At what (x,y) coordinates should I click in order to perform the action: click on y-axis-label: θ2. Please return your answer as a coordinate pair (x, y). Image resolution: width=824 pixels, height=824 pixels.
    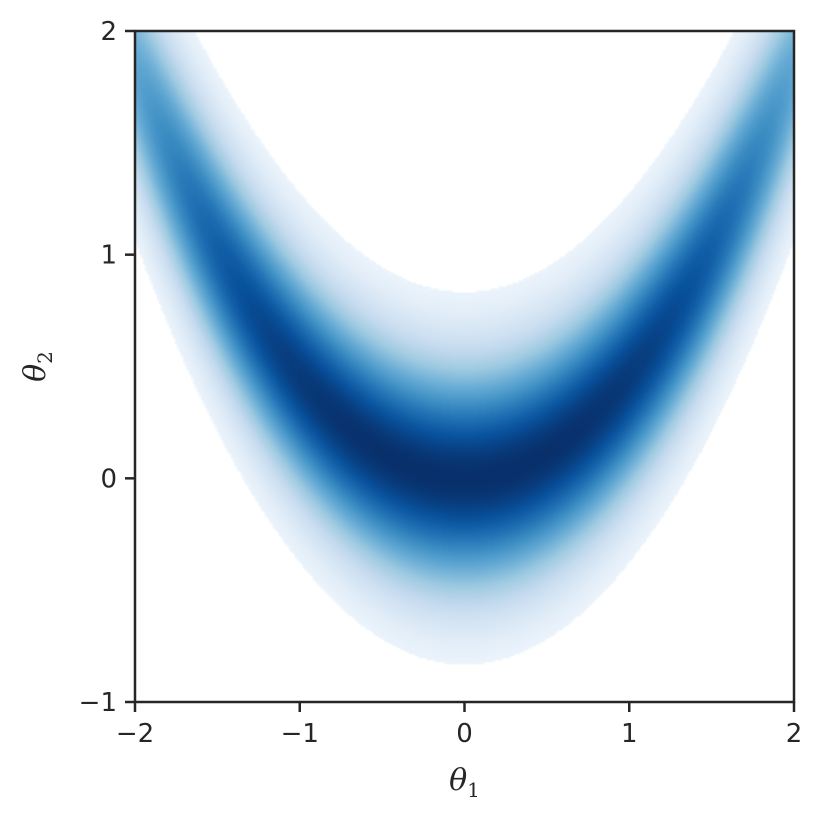
    Looking at the image, I should click on (37, 366).